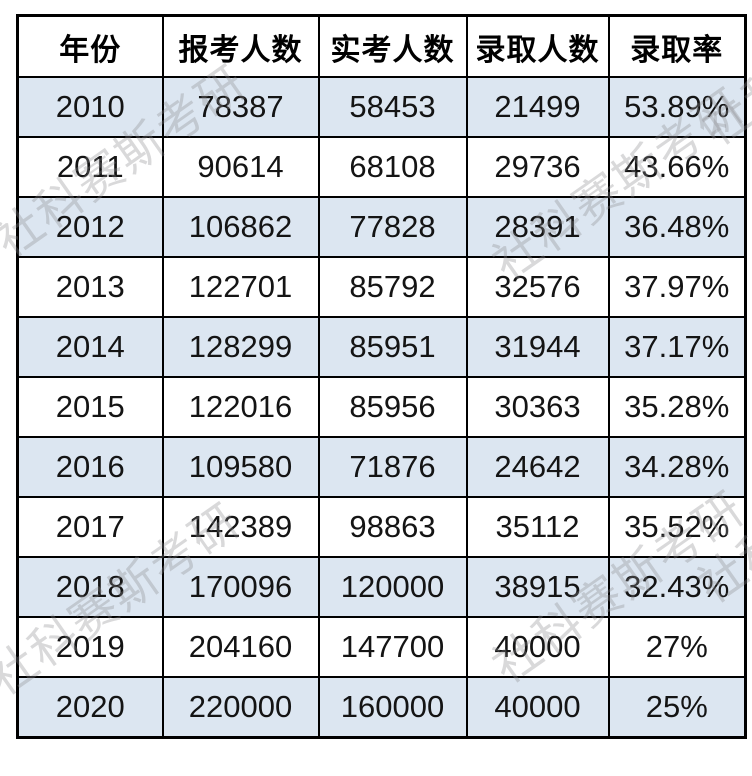 The height and width of the screenshot is (776, 752). I want to click on table-row: 2018 170096 120000 38915 32.43%, so click(381, 587).